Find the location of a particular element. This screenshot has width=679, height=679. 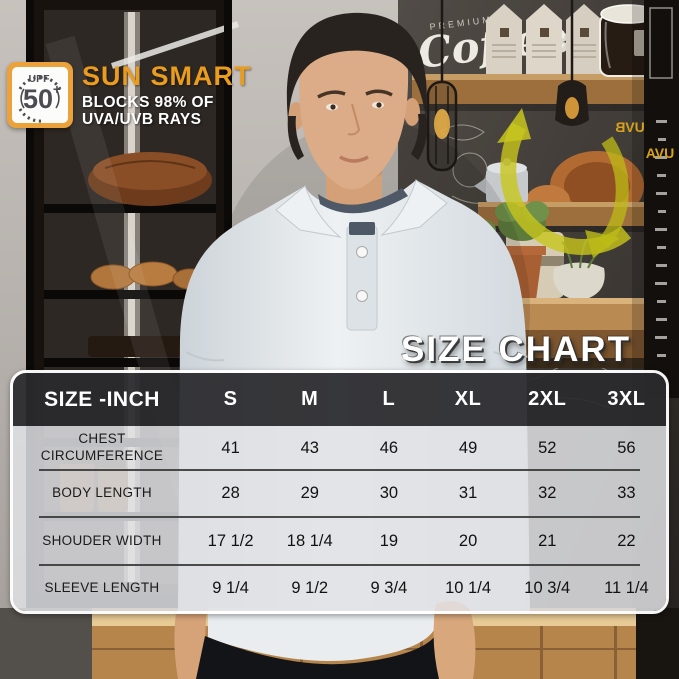

size-header-cell: L is located at coordinates (389, 399).